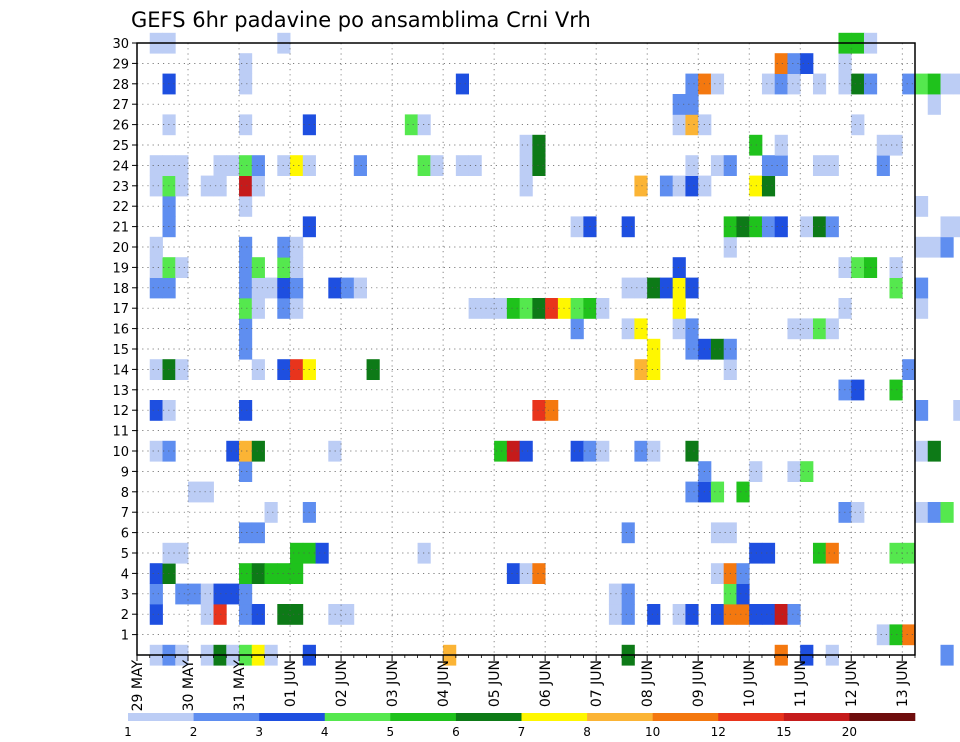 This screenshot has height=742, width=960. I want to click on y-tick-label: 16, so click(120, 330).